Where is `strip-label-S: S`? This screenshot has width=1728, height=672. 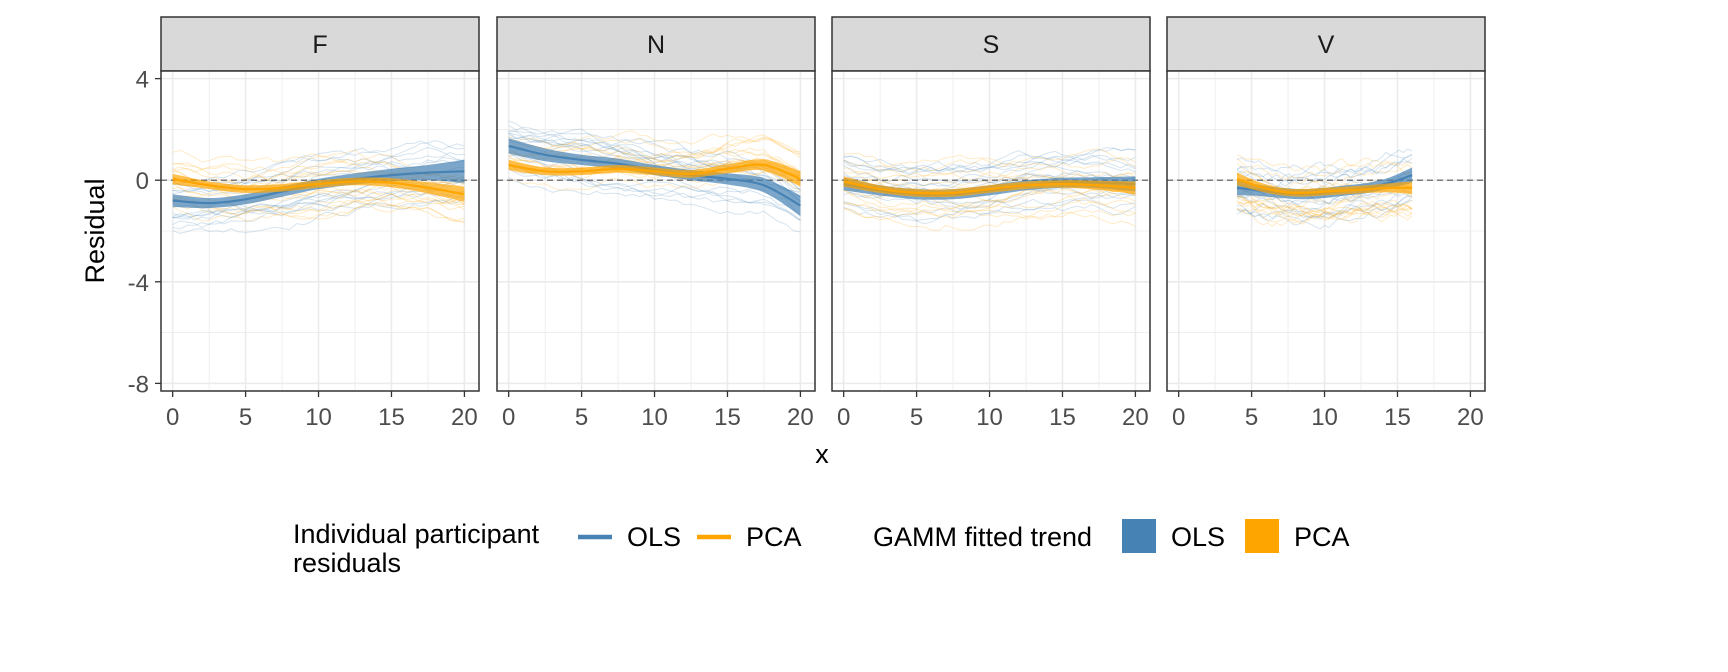
strip-label-S: S is located at coordinates (991, 45).